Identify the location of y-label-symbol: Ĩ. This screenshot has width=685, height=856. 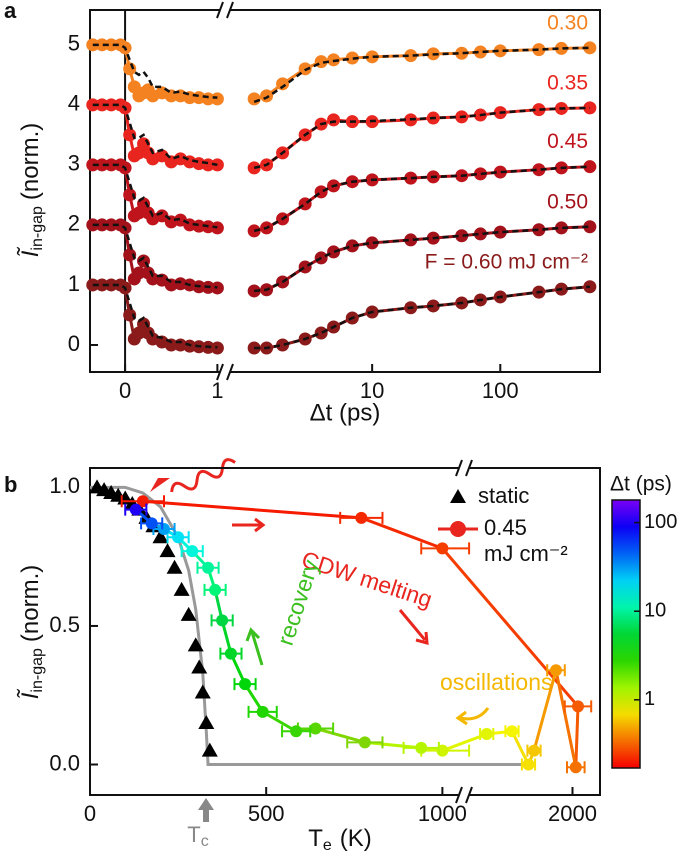
(30, 693).